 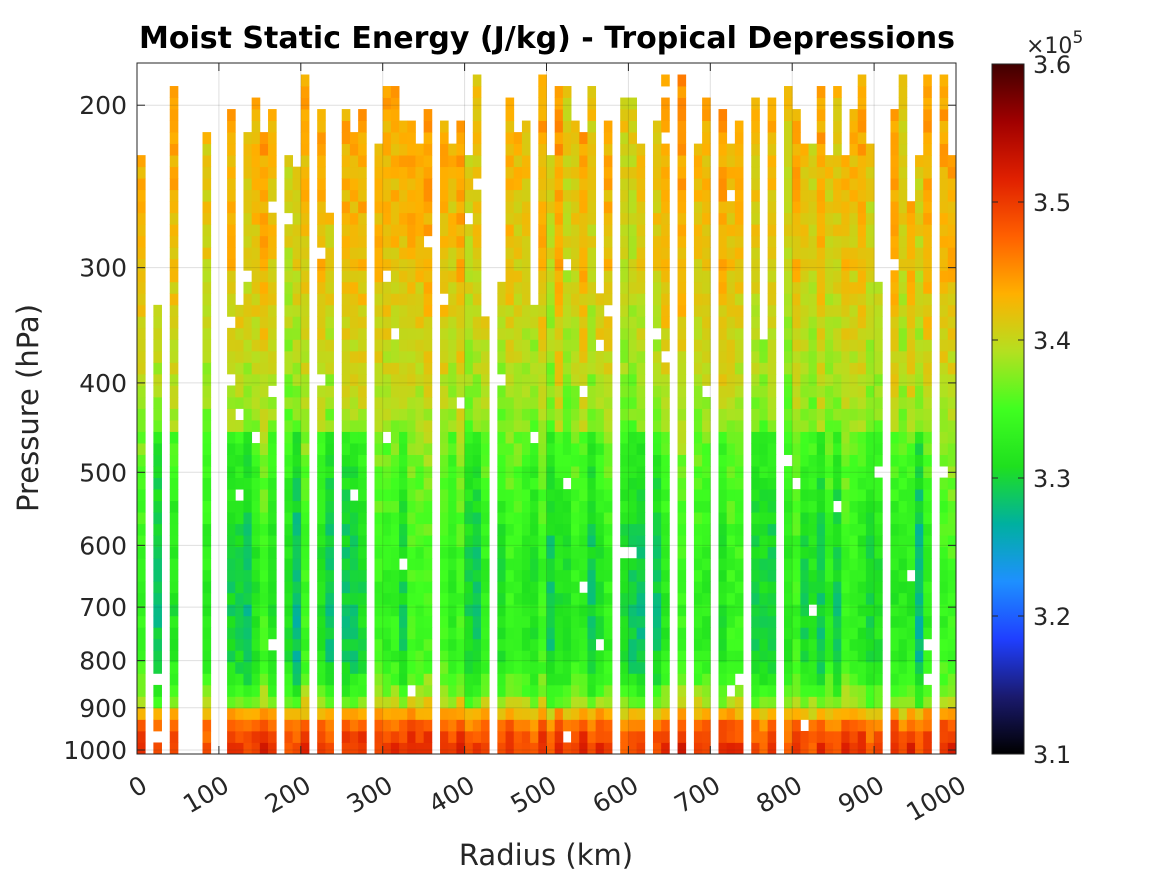 What do you see at coordinates (697, 794) in the screenshot?
I see `x-tick-label: 700` at bounding box center [697, 794].